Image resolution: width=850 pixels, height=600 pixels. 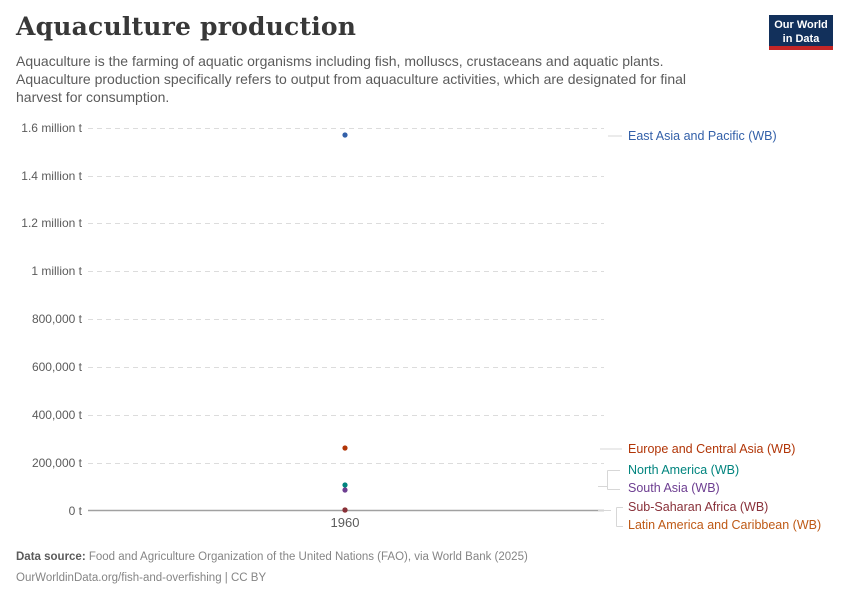 What do you see at coordinates (801, 38) in the screenshot?
I see `owid-logo-line2: in Data` at bounding box center [801, 38].